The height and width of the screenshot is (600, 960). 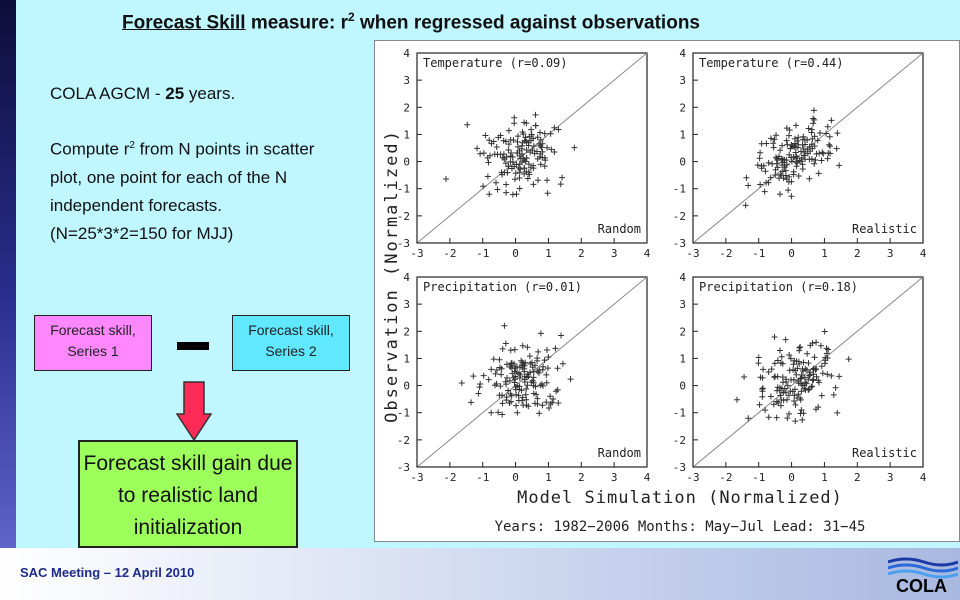 I want to click on x-tick-label: 0, so click(x=791, y=477).